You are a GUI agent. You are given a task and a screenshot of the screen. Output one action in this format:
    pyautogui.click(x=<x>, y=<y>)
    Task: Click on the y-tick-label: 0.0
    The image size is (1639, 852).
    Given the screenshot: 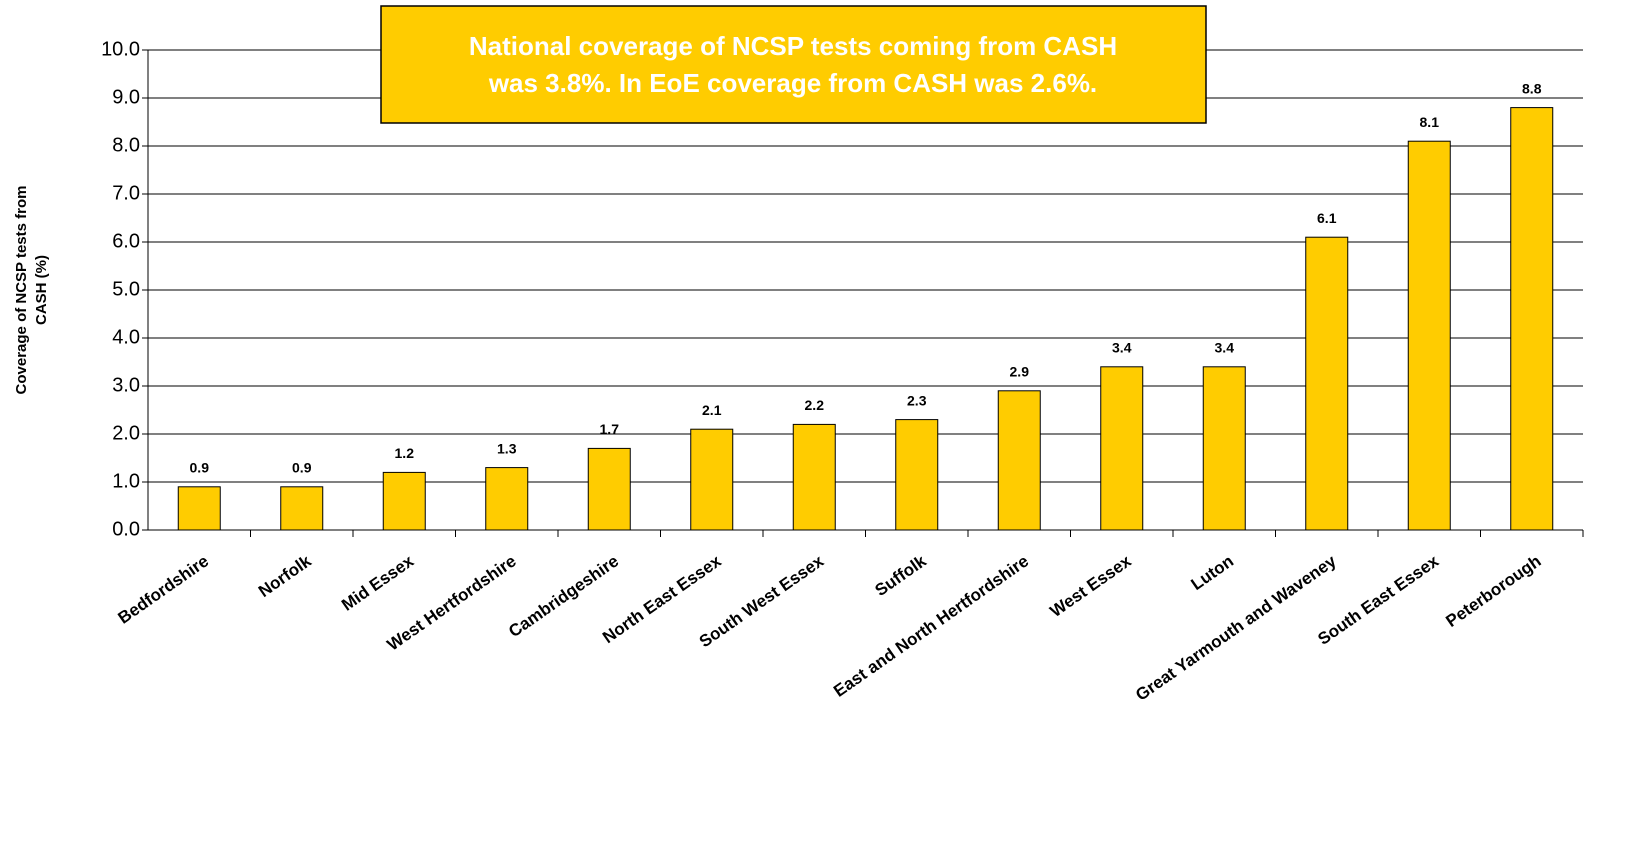 What is the action you would take?
    pyautogui.click(x=126, y=529)
    